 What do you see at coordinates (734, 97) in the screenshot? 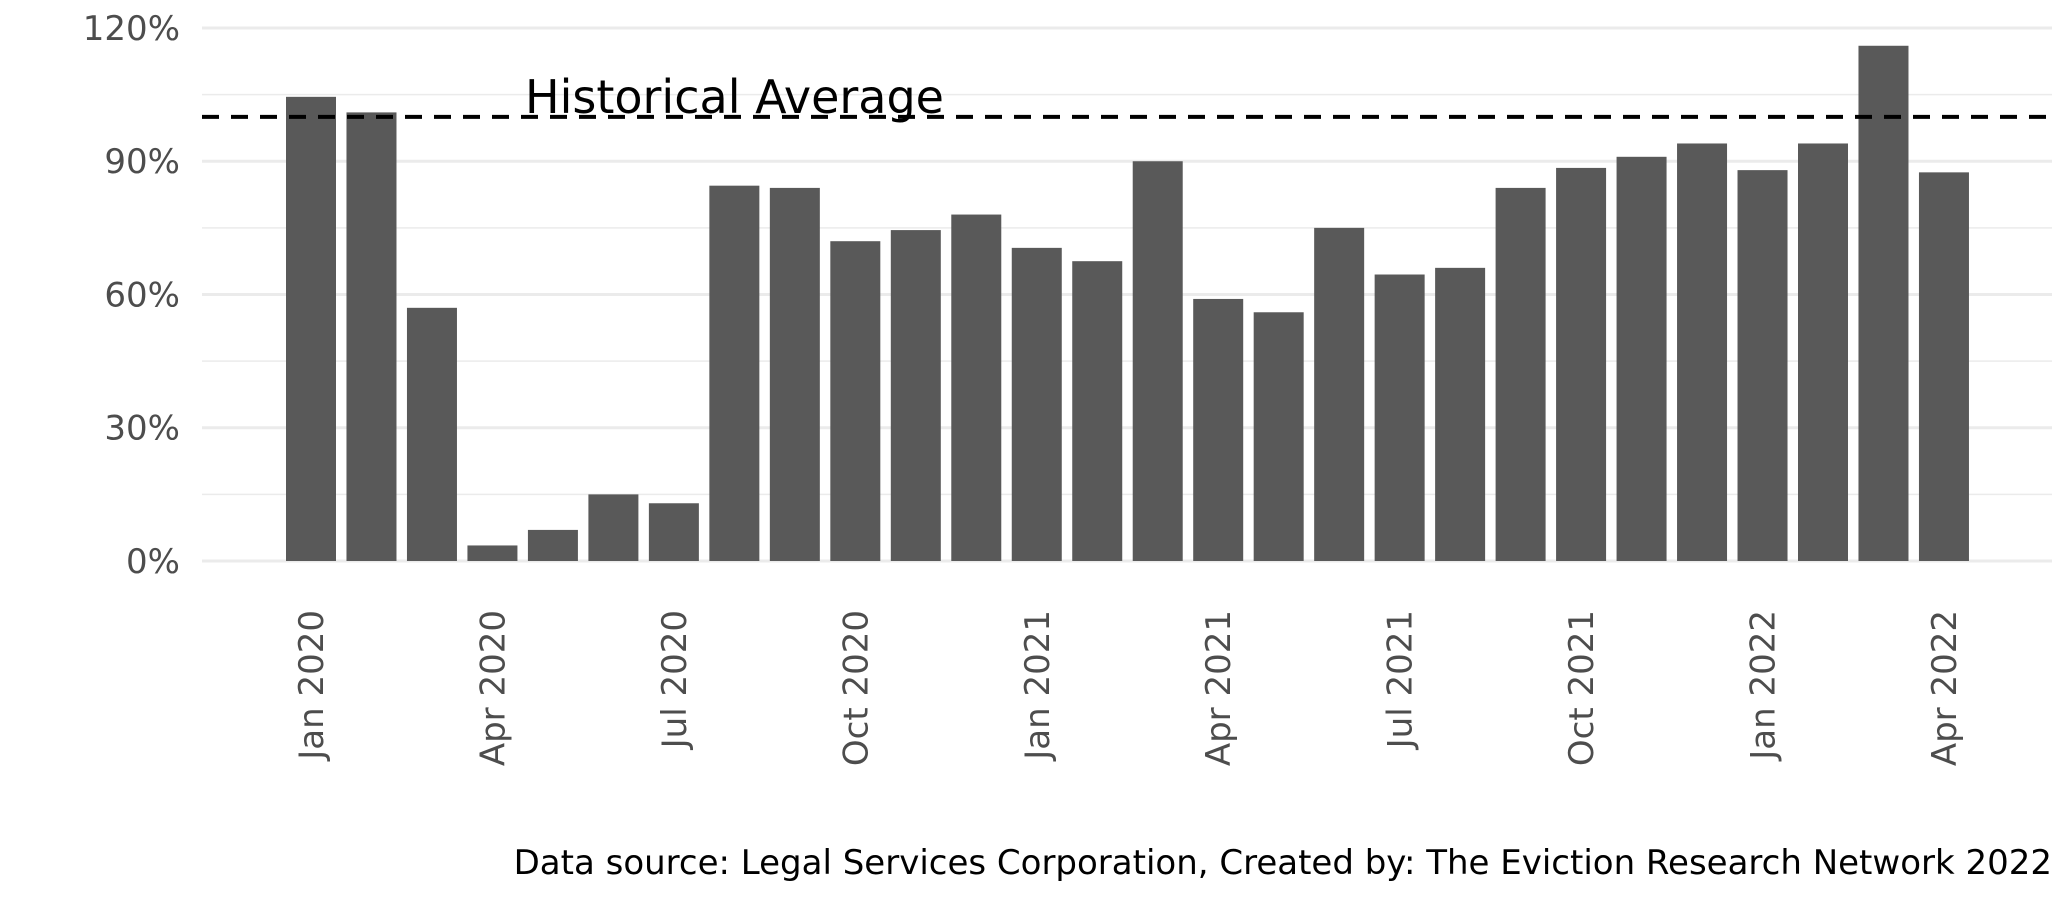
I see `historical-average-label: Historical Average` at bounding box center [734, 97].